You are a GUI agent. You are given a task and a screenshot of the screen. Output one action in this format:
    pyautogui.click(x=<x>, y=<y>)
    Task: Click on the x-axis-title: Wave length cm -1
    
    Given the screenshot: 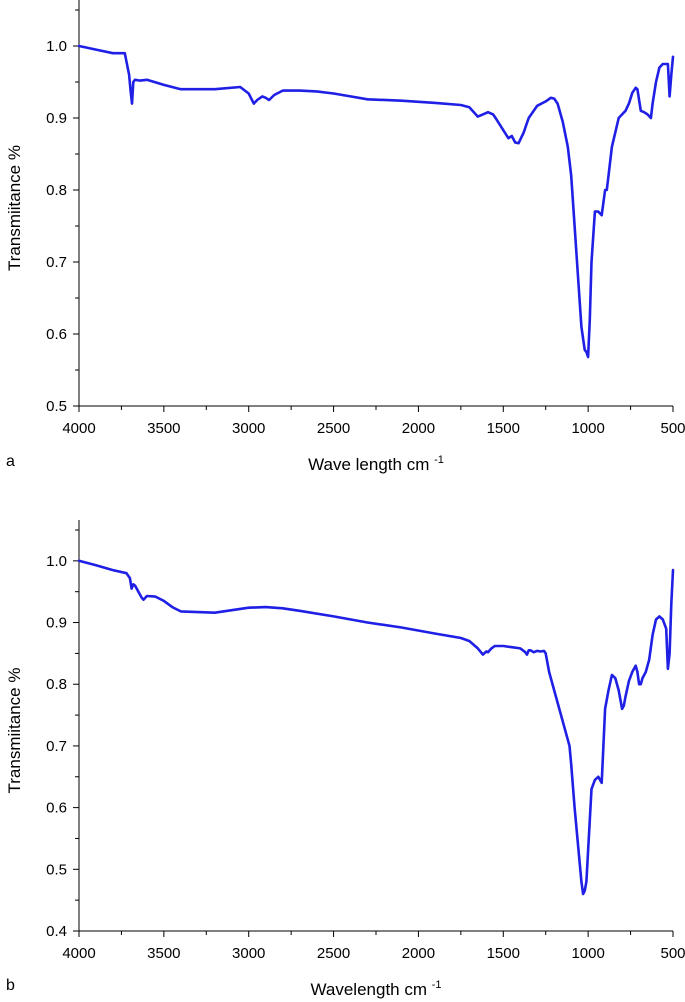 What is the action you would take?
    pyautogui.click(x=376, y=464)
    